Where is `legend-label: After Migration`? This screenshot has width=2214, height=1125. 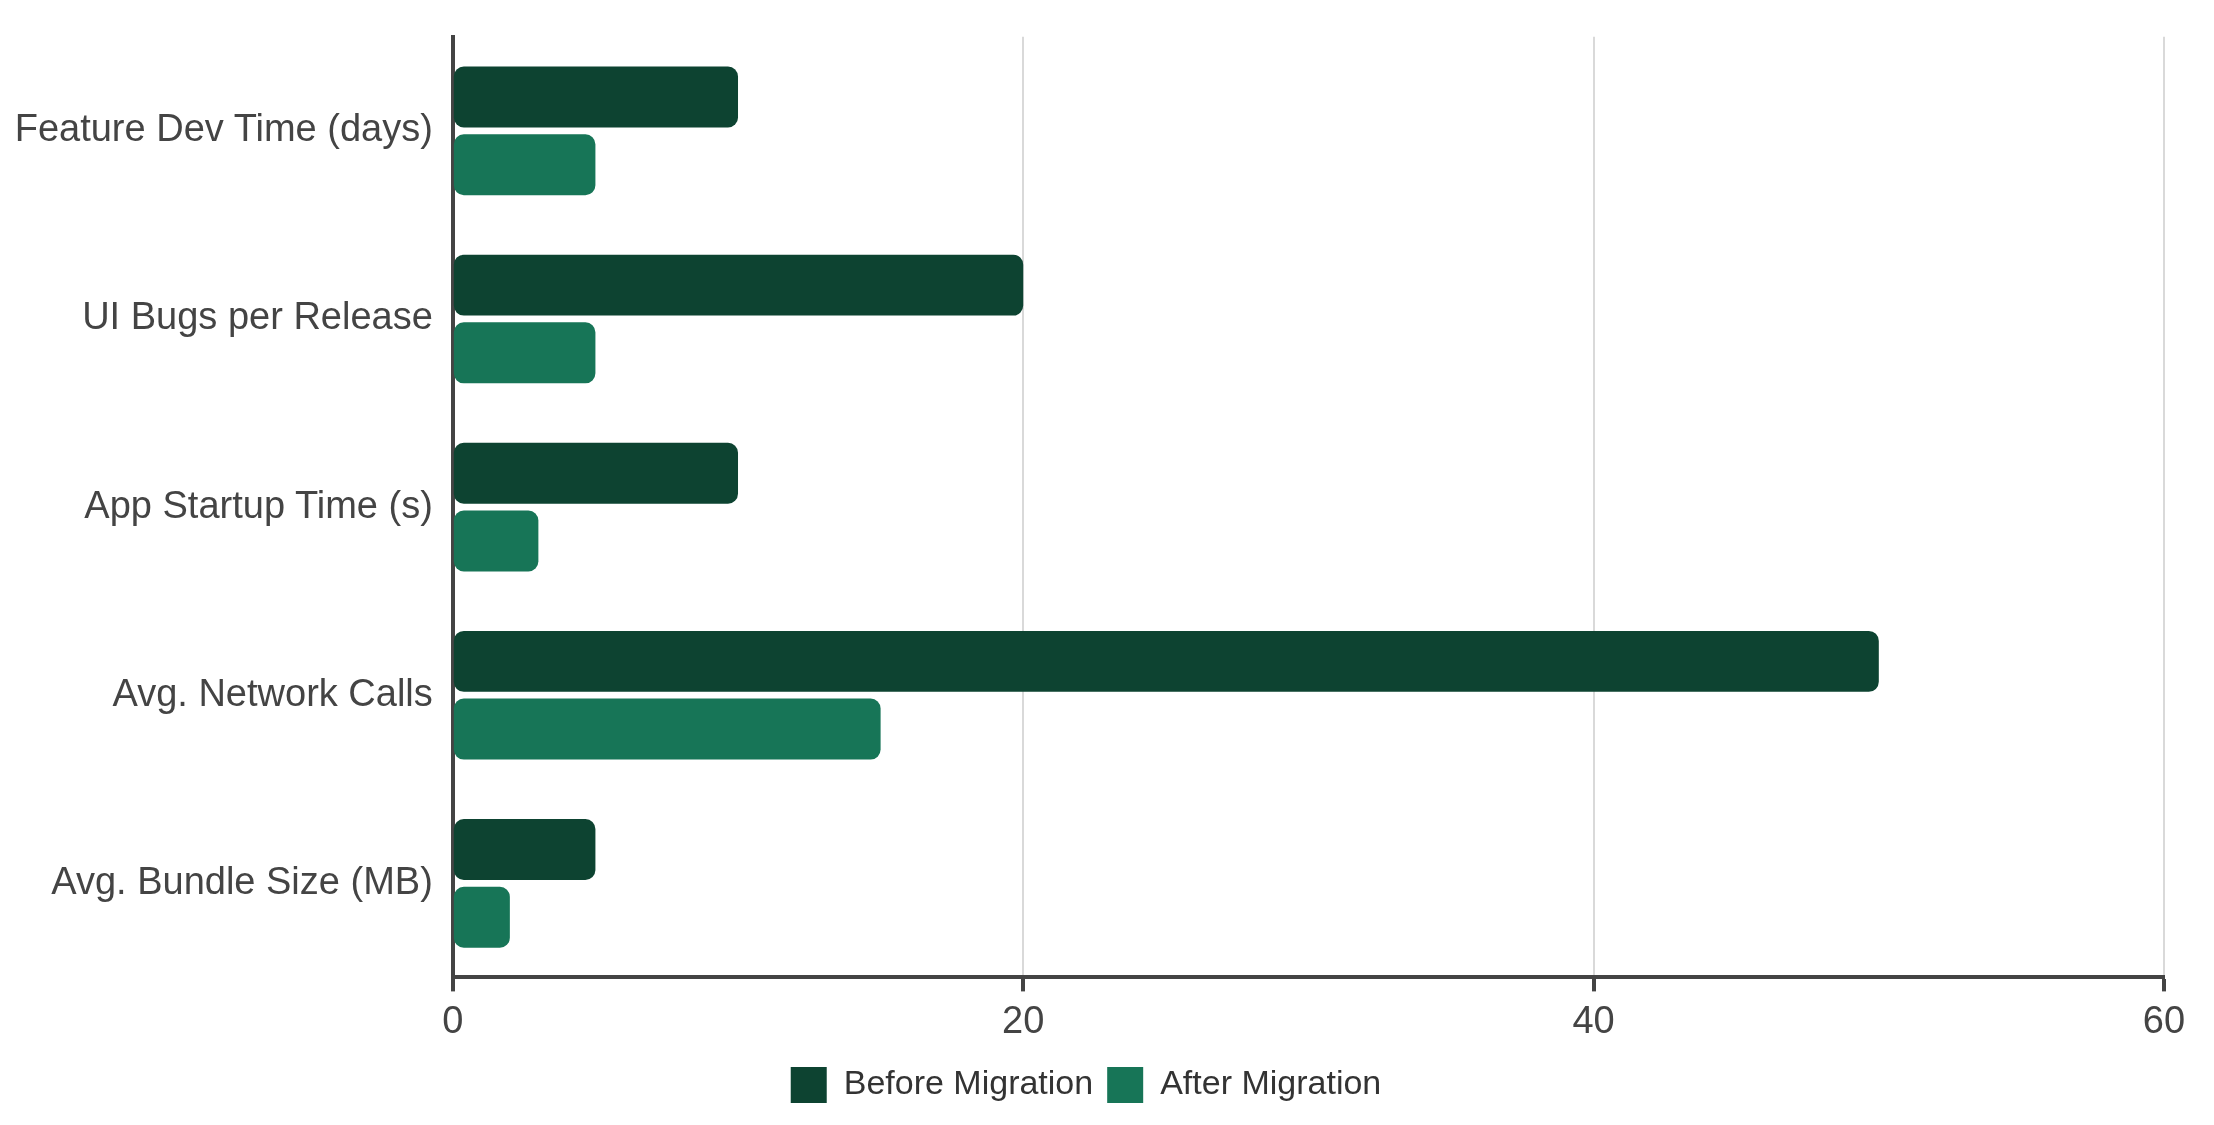 legend-label: After Migration is located at coordinates (1271, 1082).